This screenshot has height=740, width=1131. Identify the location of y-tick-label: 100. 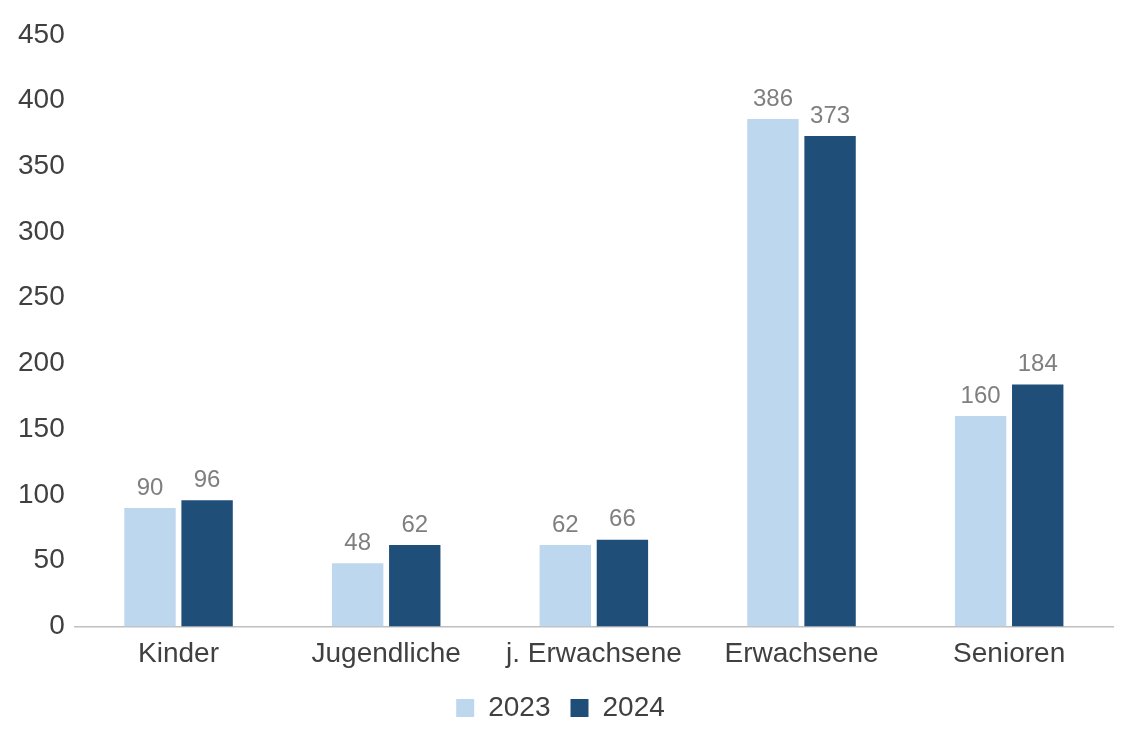
(41, 493).